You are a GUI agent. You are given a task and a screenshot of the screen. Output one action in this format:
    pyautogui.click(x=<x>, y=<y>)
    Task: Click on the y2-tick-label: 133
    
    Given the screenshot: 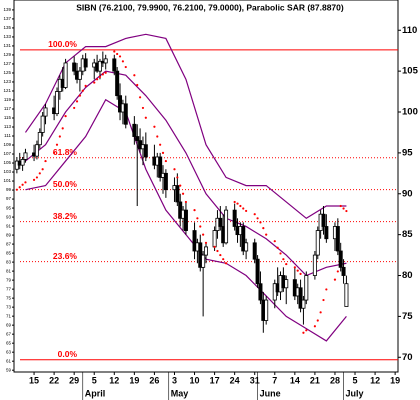 What is the action you would take?
    pyautogui.click(x=7, y=36)
    